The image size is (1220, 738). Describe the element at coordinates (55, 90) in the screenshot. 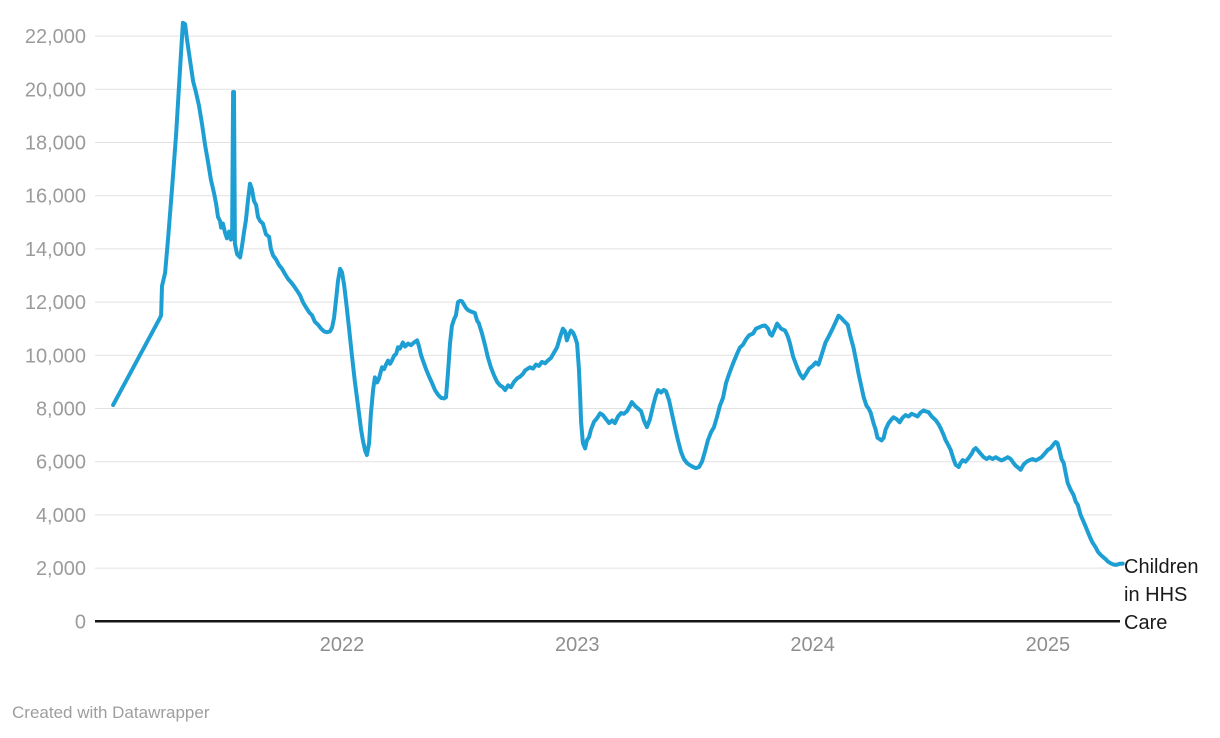

I see `y-tick-label-20000: 20,000` at that location.